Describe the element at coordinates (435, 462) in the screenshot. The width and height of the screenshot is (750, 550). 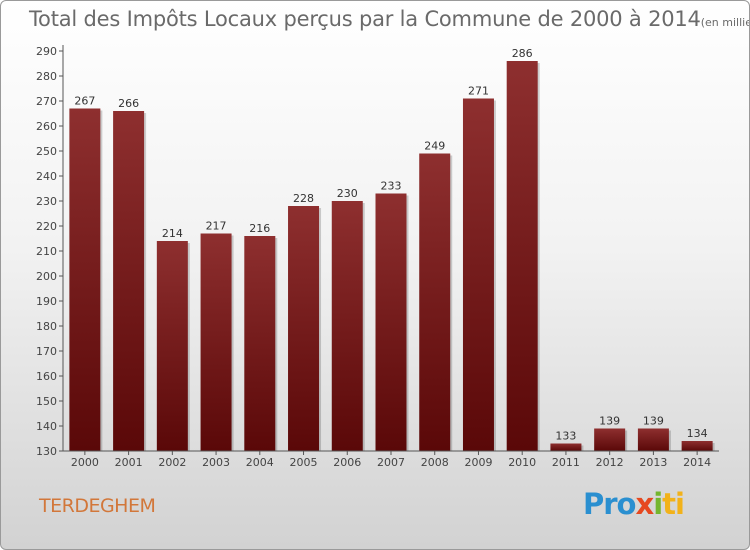
I see `x-tick-label: 2008` at that location.